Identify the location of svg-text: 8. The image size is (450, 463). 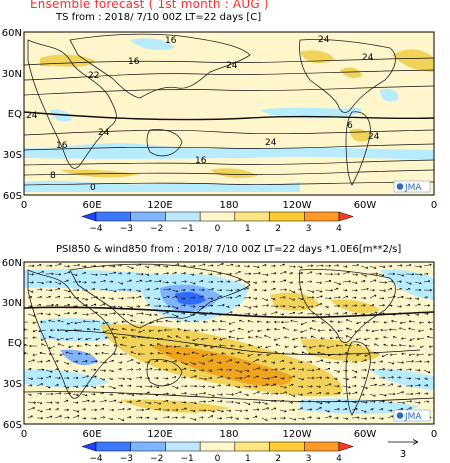
(53, 176).